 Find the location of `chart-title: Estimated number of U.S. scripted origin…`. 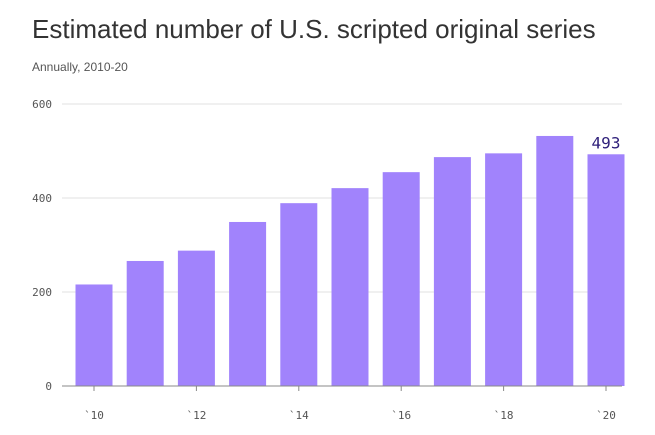

chart-title: Estimated number of U.S. scripted origin… is located at coordinates (314, 29).